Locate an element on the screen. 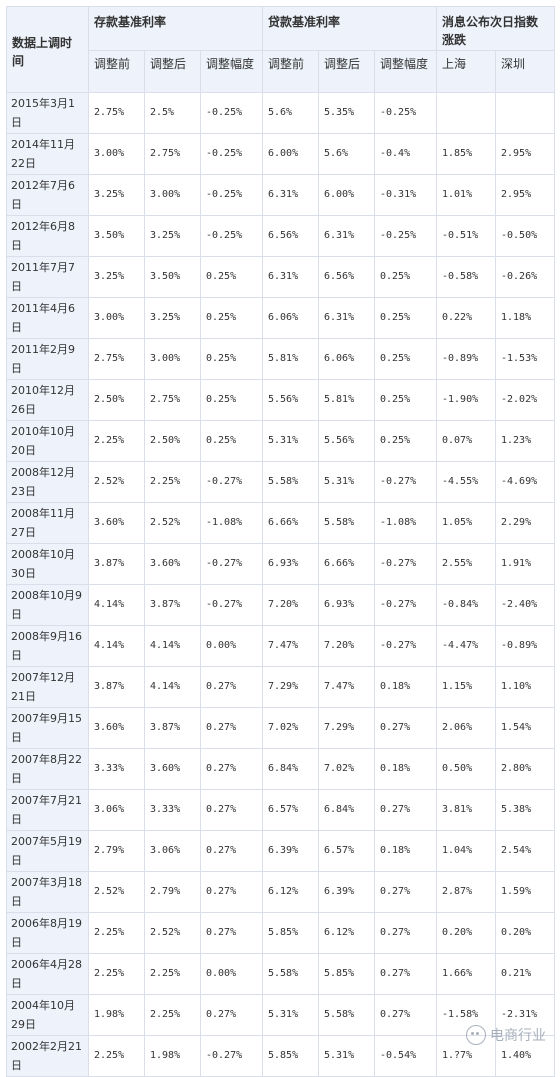 Image resolution: width=560 pixels, height=1077 pixels. cell-loan-before: 6.06% is located at coordinates (290, 318).